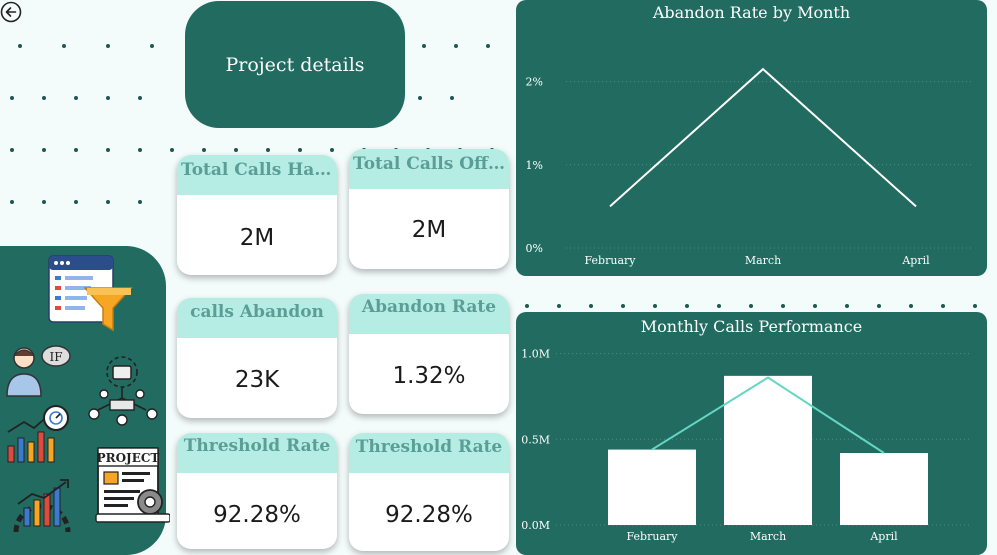 This screenshot has height=555, width=997. I want to click on icon-sidebar: IF, so click(85, 400).